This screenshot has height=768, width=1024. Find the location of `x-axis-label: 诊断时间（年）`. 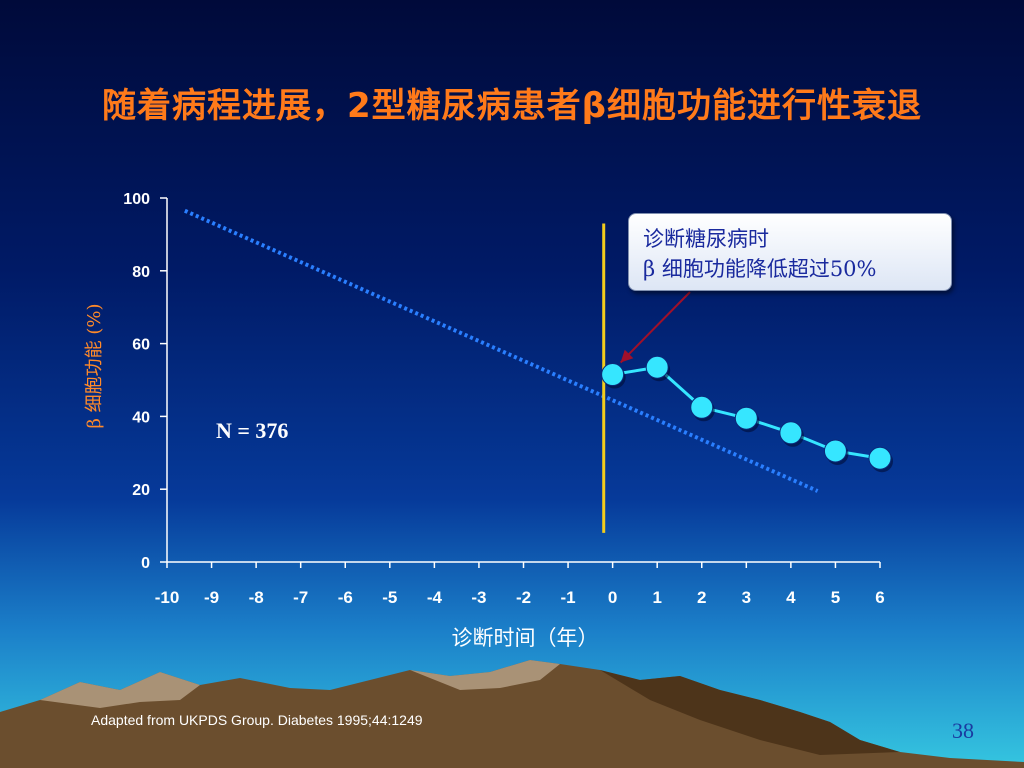

x-axis-label: 诊断时间（年） is located at coordinates (525, 638).